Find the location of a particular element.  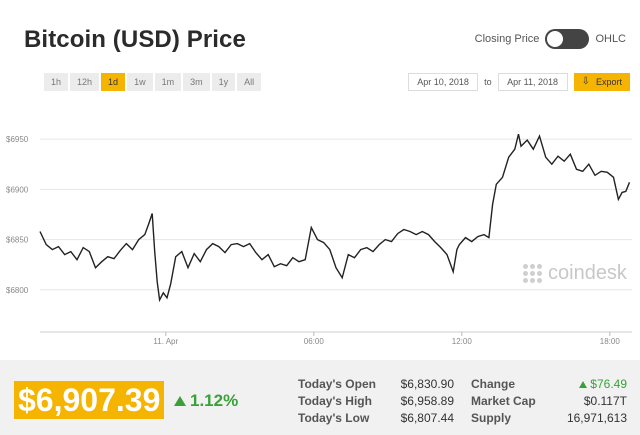

current-price: $6,907.39 is located at coordinates (89, 400).